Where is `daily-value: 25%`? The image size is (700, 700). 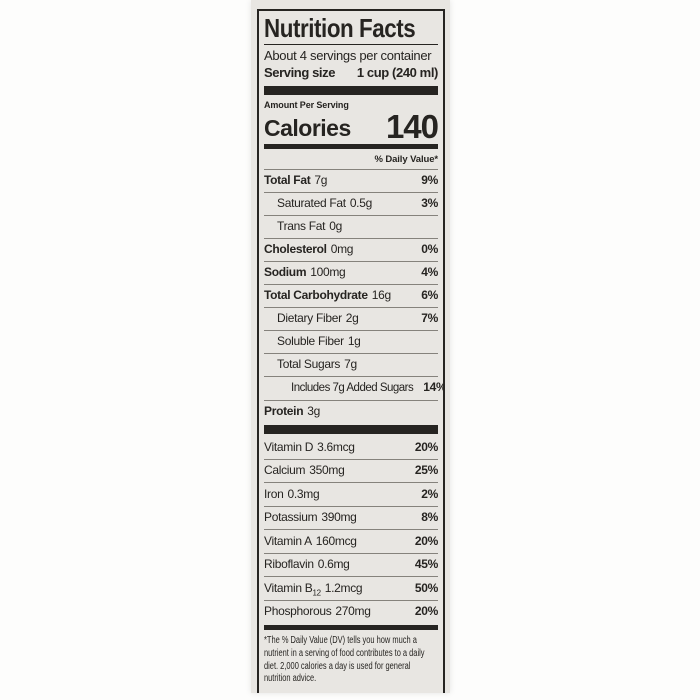 daily-value: 25% is located at coordinates (426, 470).